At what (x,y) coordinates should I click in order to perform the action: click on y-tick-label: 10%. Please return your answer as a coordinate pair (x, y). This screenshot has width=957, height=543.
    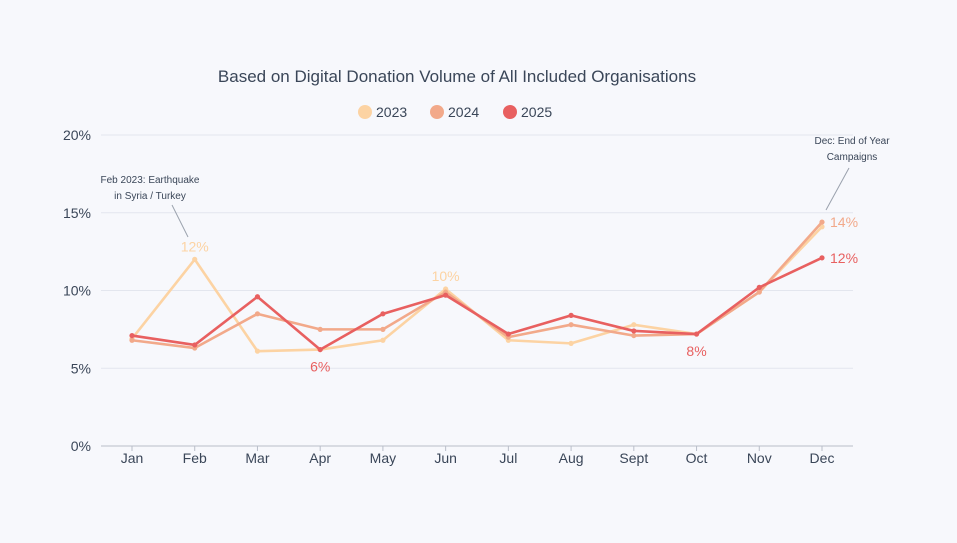
    Looking at the image, I should click on (77, 291).